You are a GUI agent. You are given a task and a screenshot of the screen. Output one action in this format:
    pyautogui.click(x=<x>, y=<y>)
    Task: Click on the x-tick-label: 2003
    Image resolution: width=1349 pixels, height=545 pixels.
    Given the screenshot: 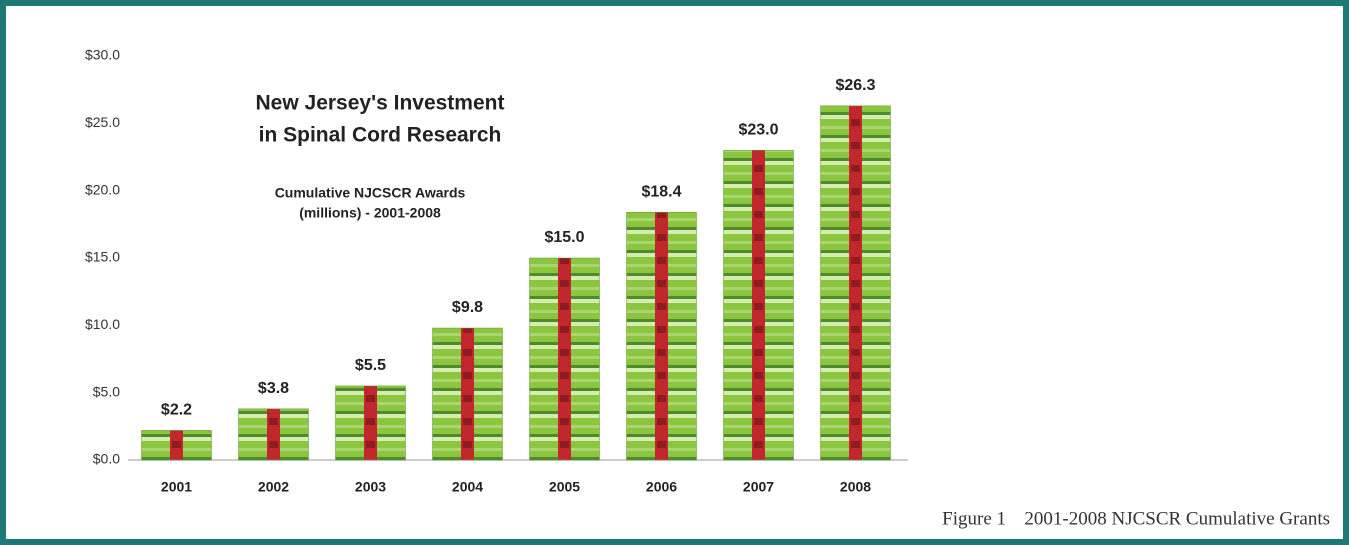 What is the action you would take?
    pyautogui.click(x=370, y=487)
    